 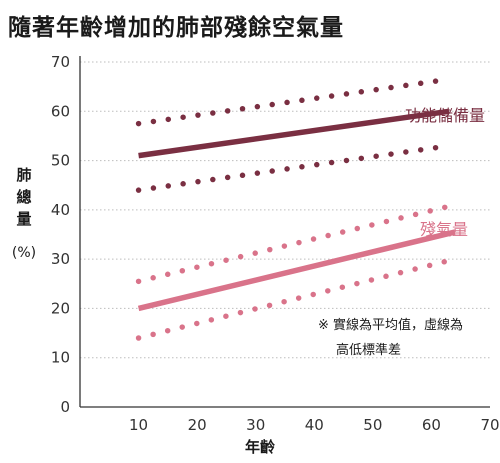 What do you see at coordinates (197, 425) in the screenshot?
I see `x-tick-label: 20` at bounding box center [197, 425].